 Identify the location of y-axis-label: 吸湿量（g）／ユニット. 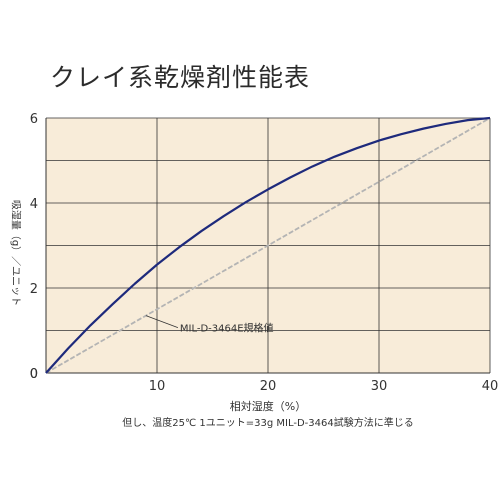
(15, 253).